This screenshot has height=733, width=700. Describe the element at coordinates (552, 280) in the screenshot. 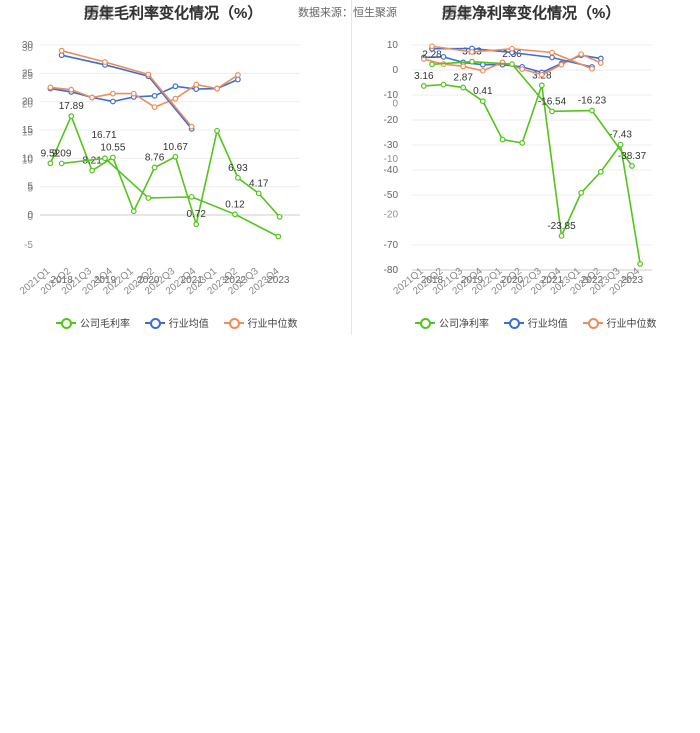

I see `x-tick-label: 2021` at that location.